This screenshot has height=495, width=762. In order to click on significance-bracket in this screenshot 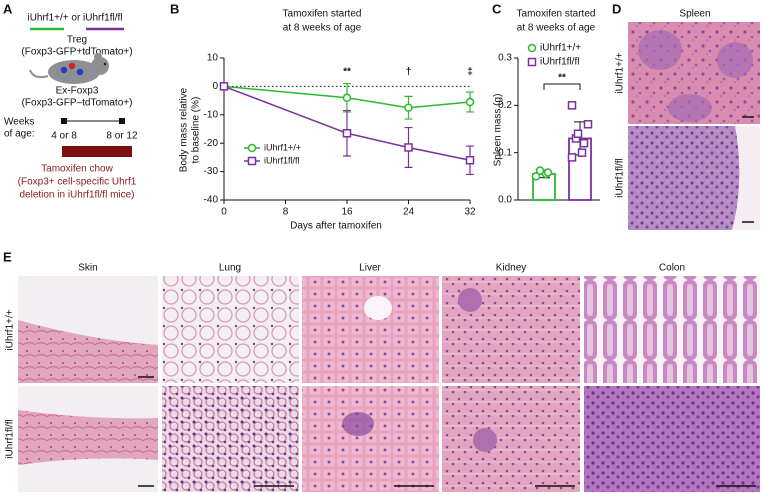, I will do `click(562, 86)`.